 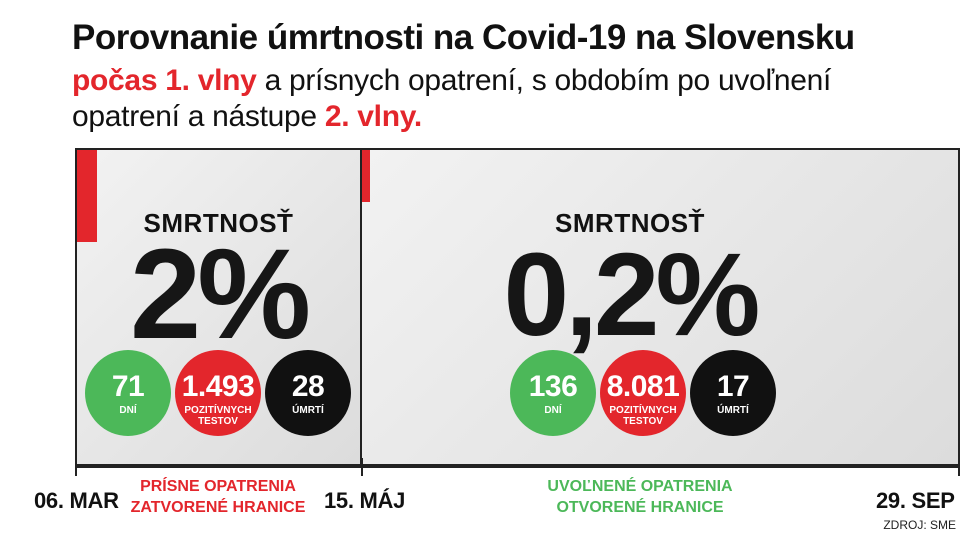 I want to click on deaths-circle: 17 ÚMRTÍ, so click(x=733, y=393).